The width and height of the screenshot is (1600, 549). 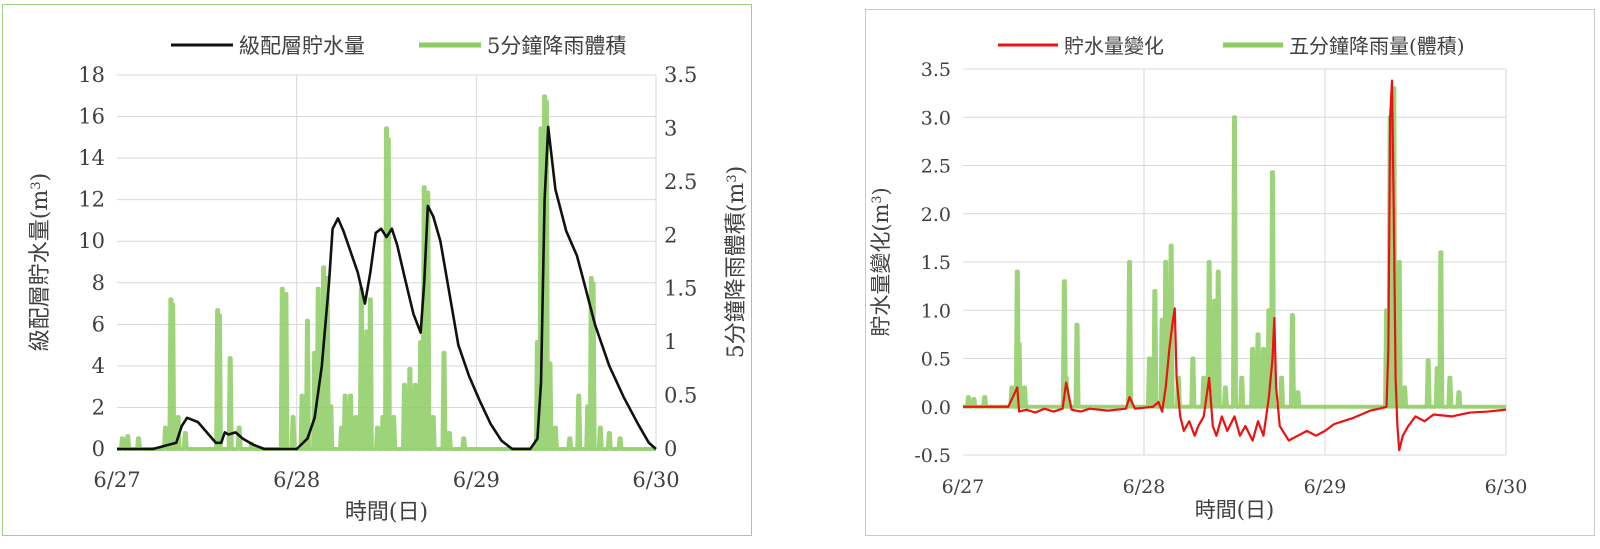 I want to click on y2-axis-label: 5分鐘降雨體積(m3), so click(x=736, y=262).